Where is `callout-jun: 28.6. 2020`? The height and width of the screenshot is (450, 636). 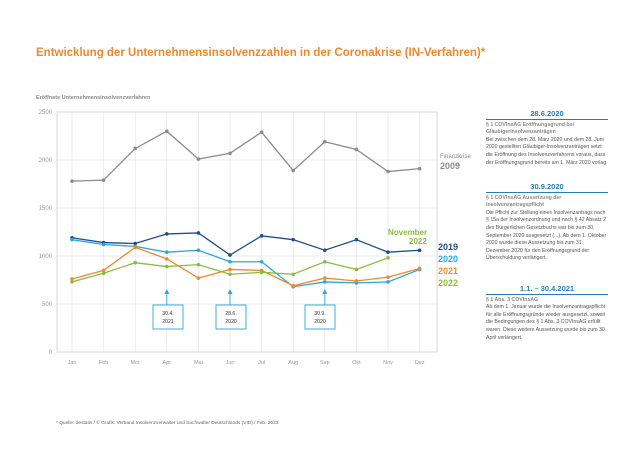 callout-jun: 28.6. 2020 is located at coordinates (231, 309).